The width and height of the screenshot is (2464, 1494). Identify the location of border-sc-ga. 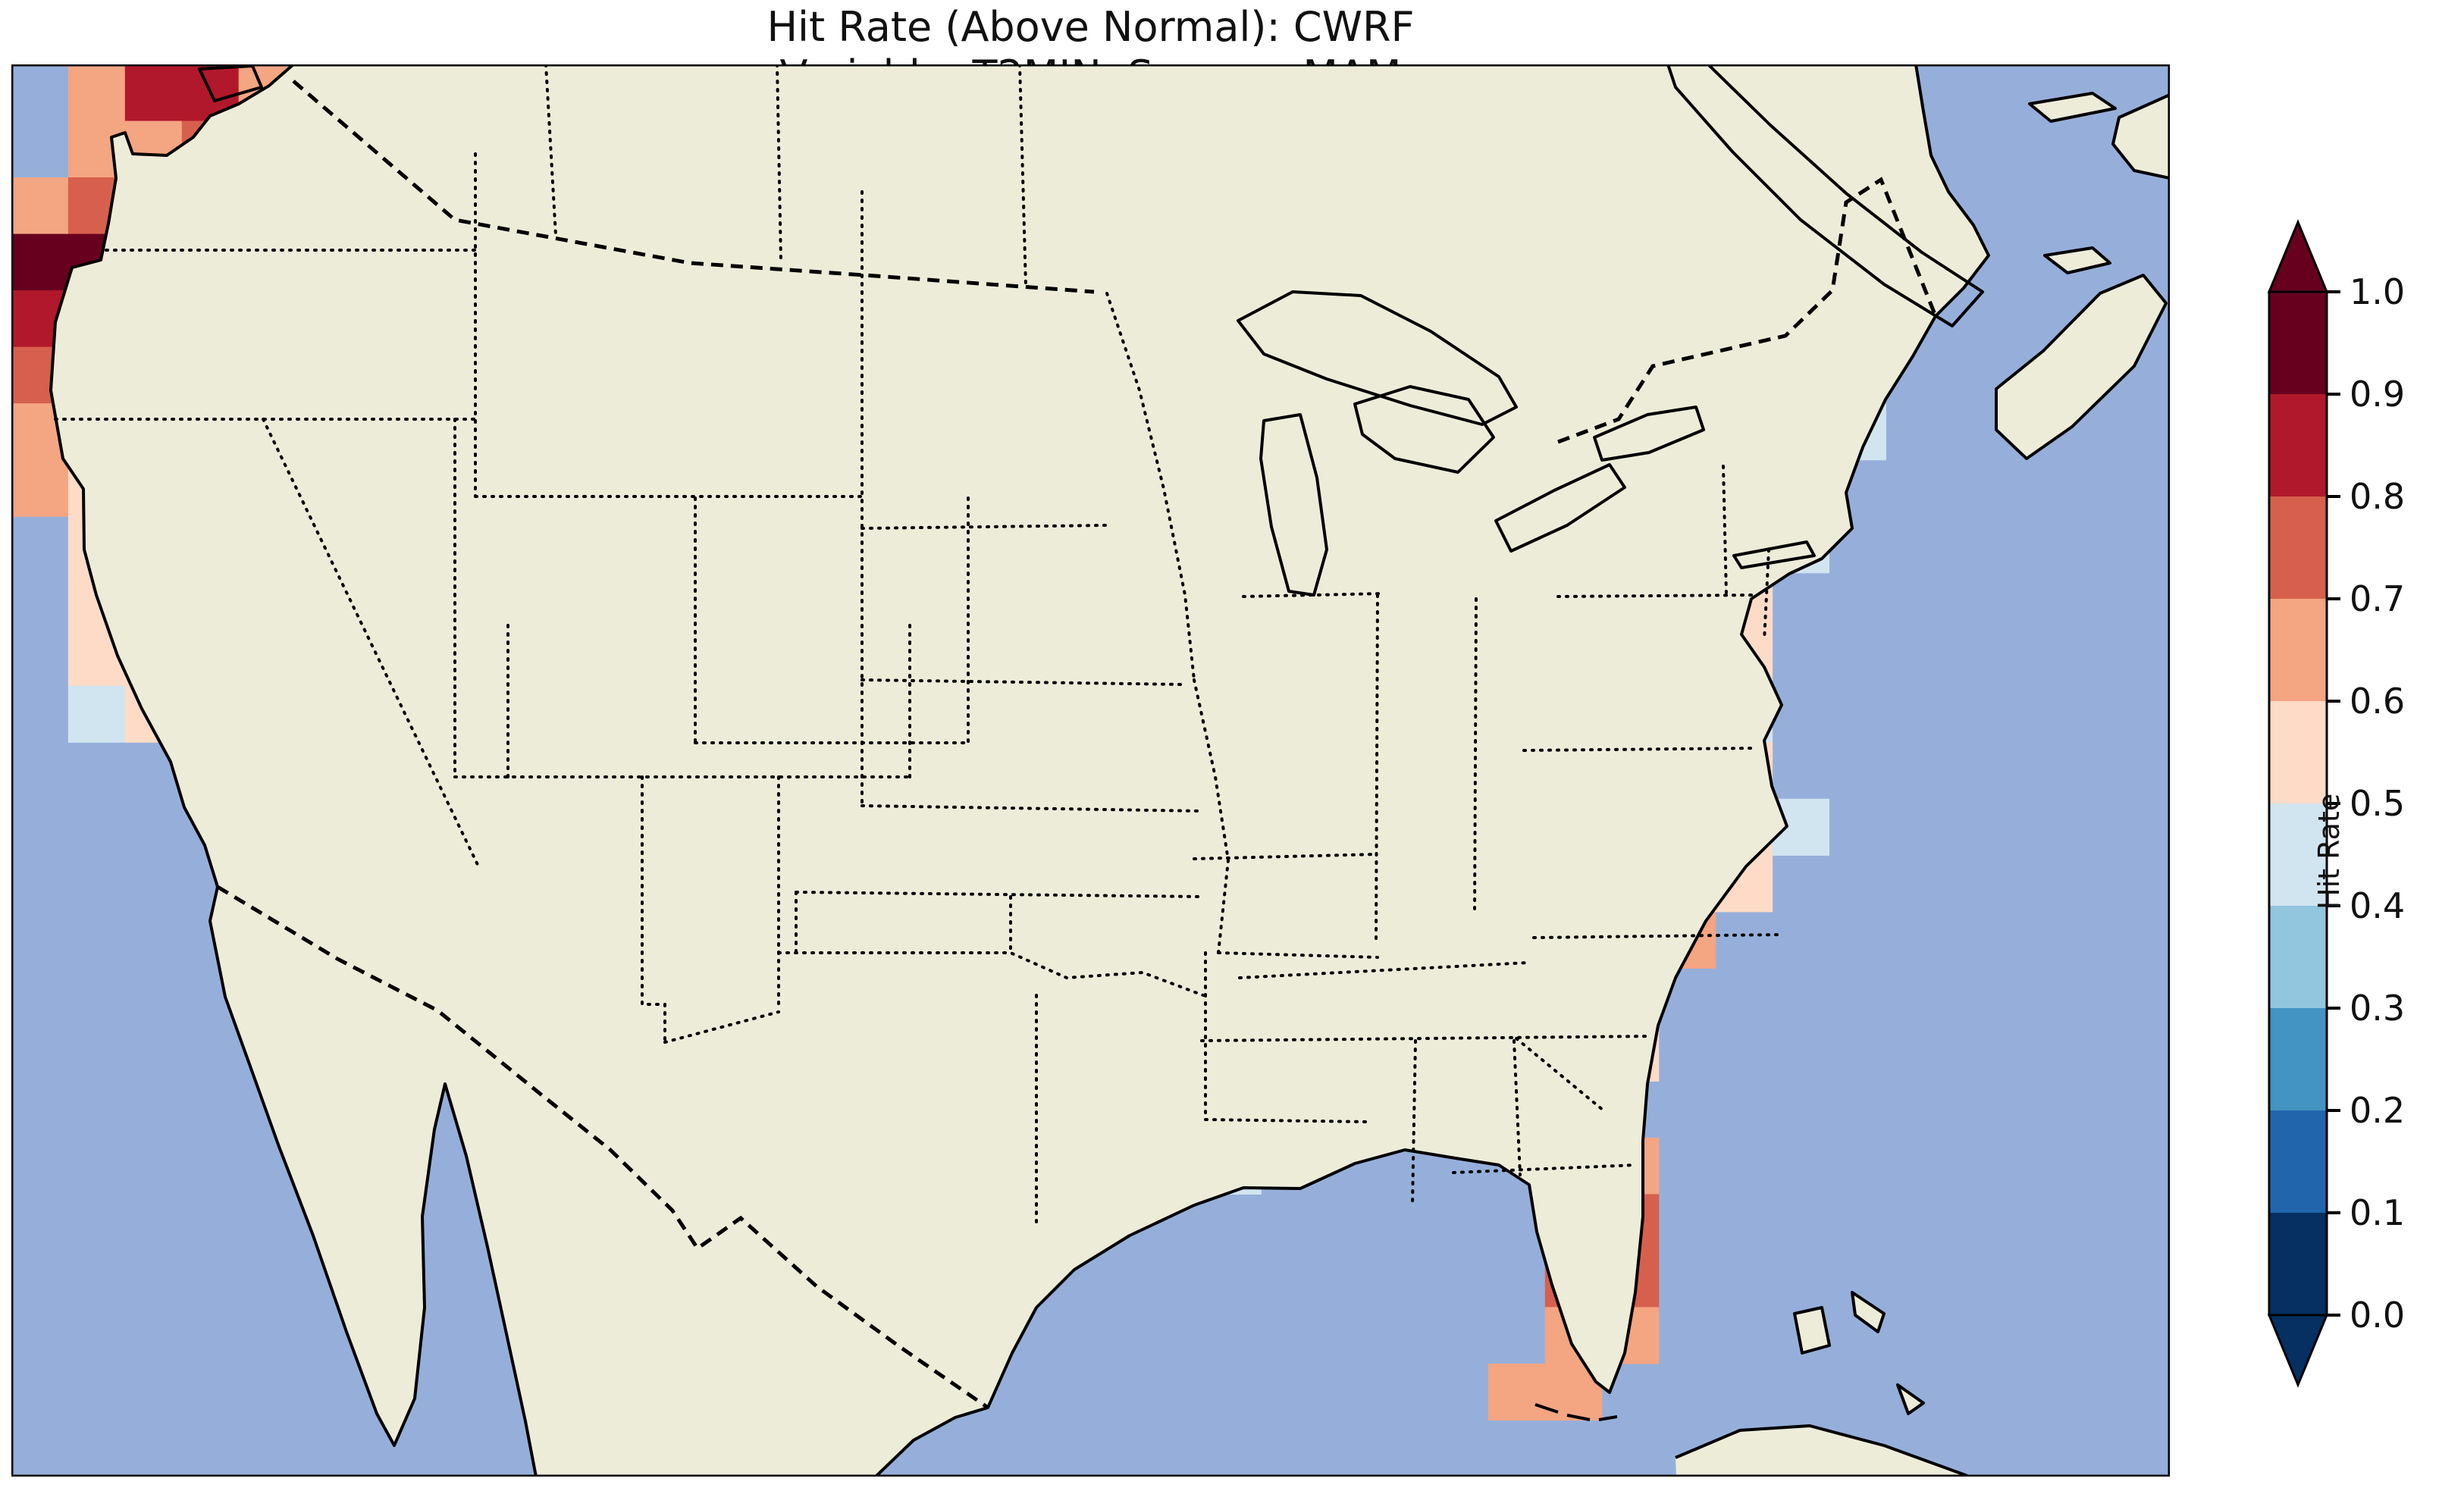
(1560, 1074).